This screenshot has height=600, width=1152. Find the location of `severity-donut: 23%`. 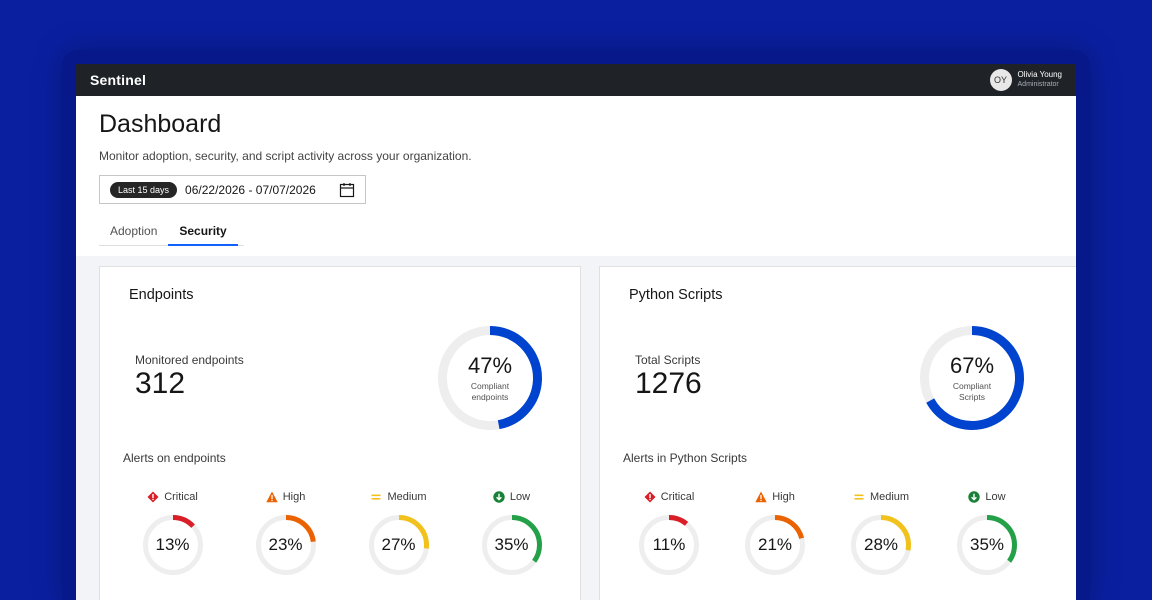

severity-donut: 23% is located at coordinates (286, 545).